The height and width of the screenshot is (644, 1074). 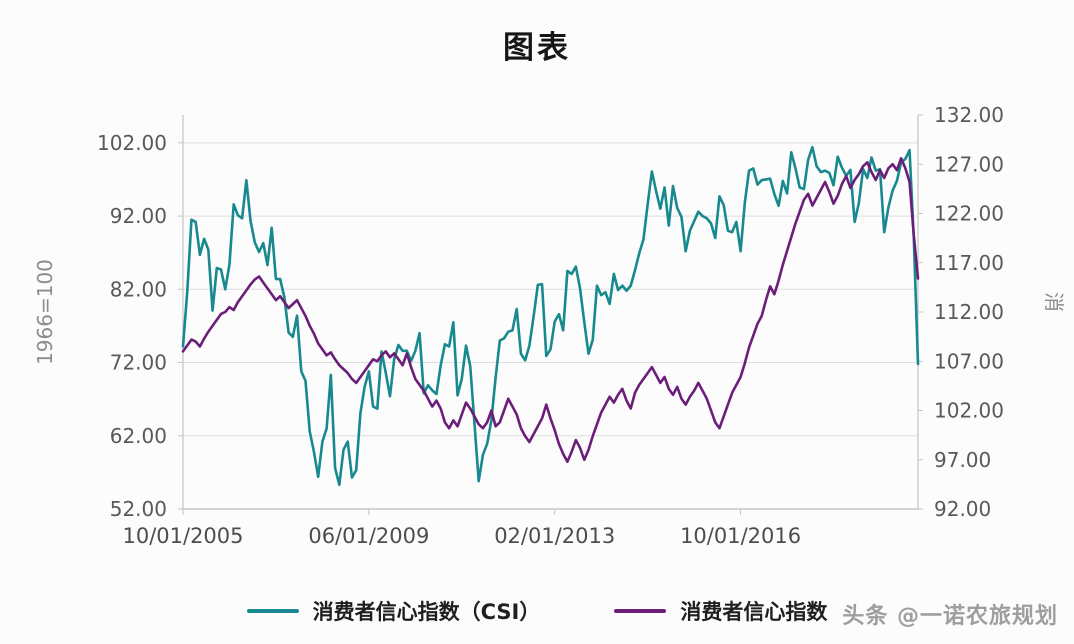 I want to click on legend-label-csi: 消费者信心指数（CSI）, so click(x=426, y=612).